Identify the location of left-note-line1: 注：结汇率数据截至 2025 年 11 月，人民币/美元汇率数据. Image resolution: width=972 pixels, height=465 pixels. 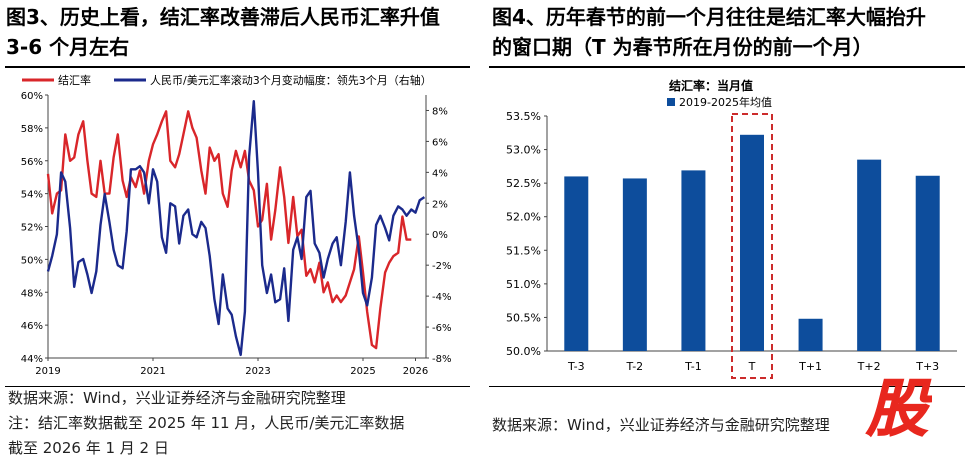
(206, 423).